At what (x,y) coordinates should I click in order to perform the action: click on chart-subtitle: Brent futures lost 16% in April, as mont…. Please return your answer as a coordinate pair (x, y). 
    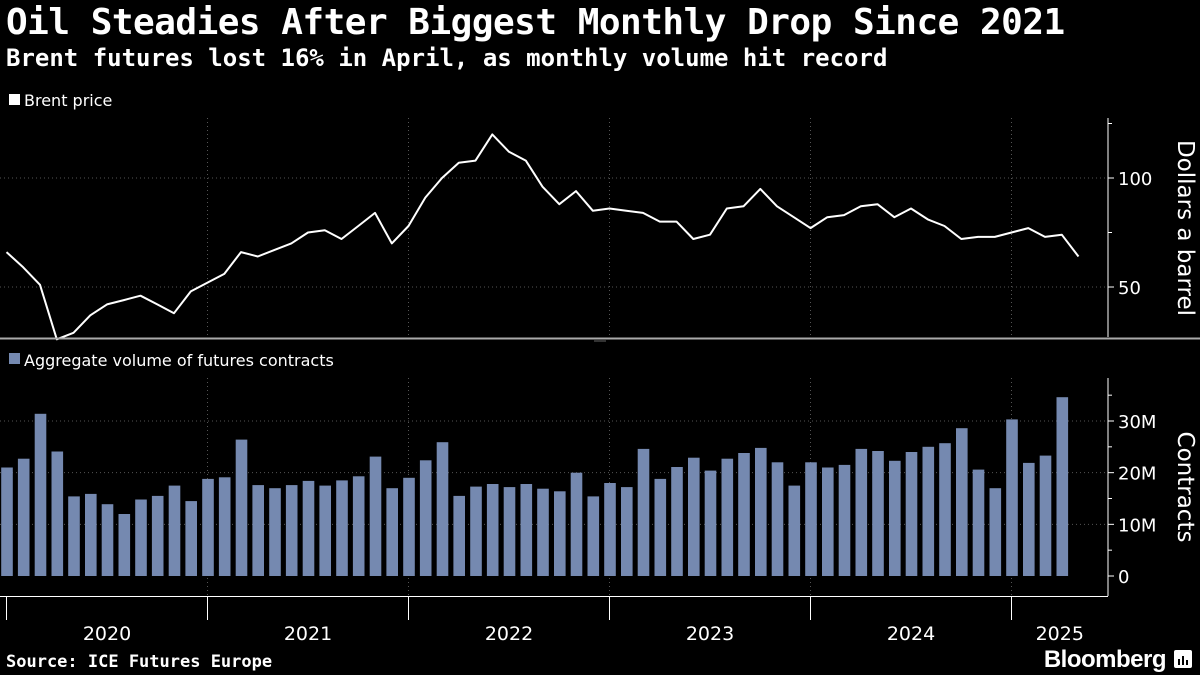
    Looking at the image, I should click on (447, 58).